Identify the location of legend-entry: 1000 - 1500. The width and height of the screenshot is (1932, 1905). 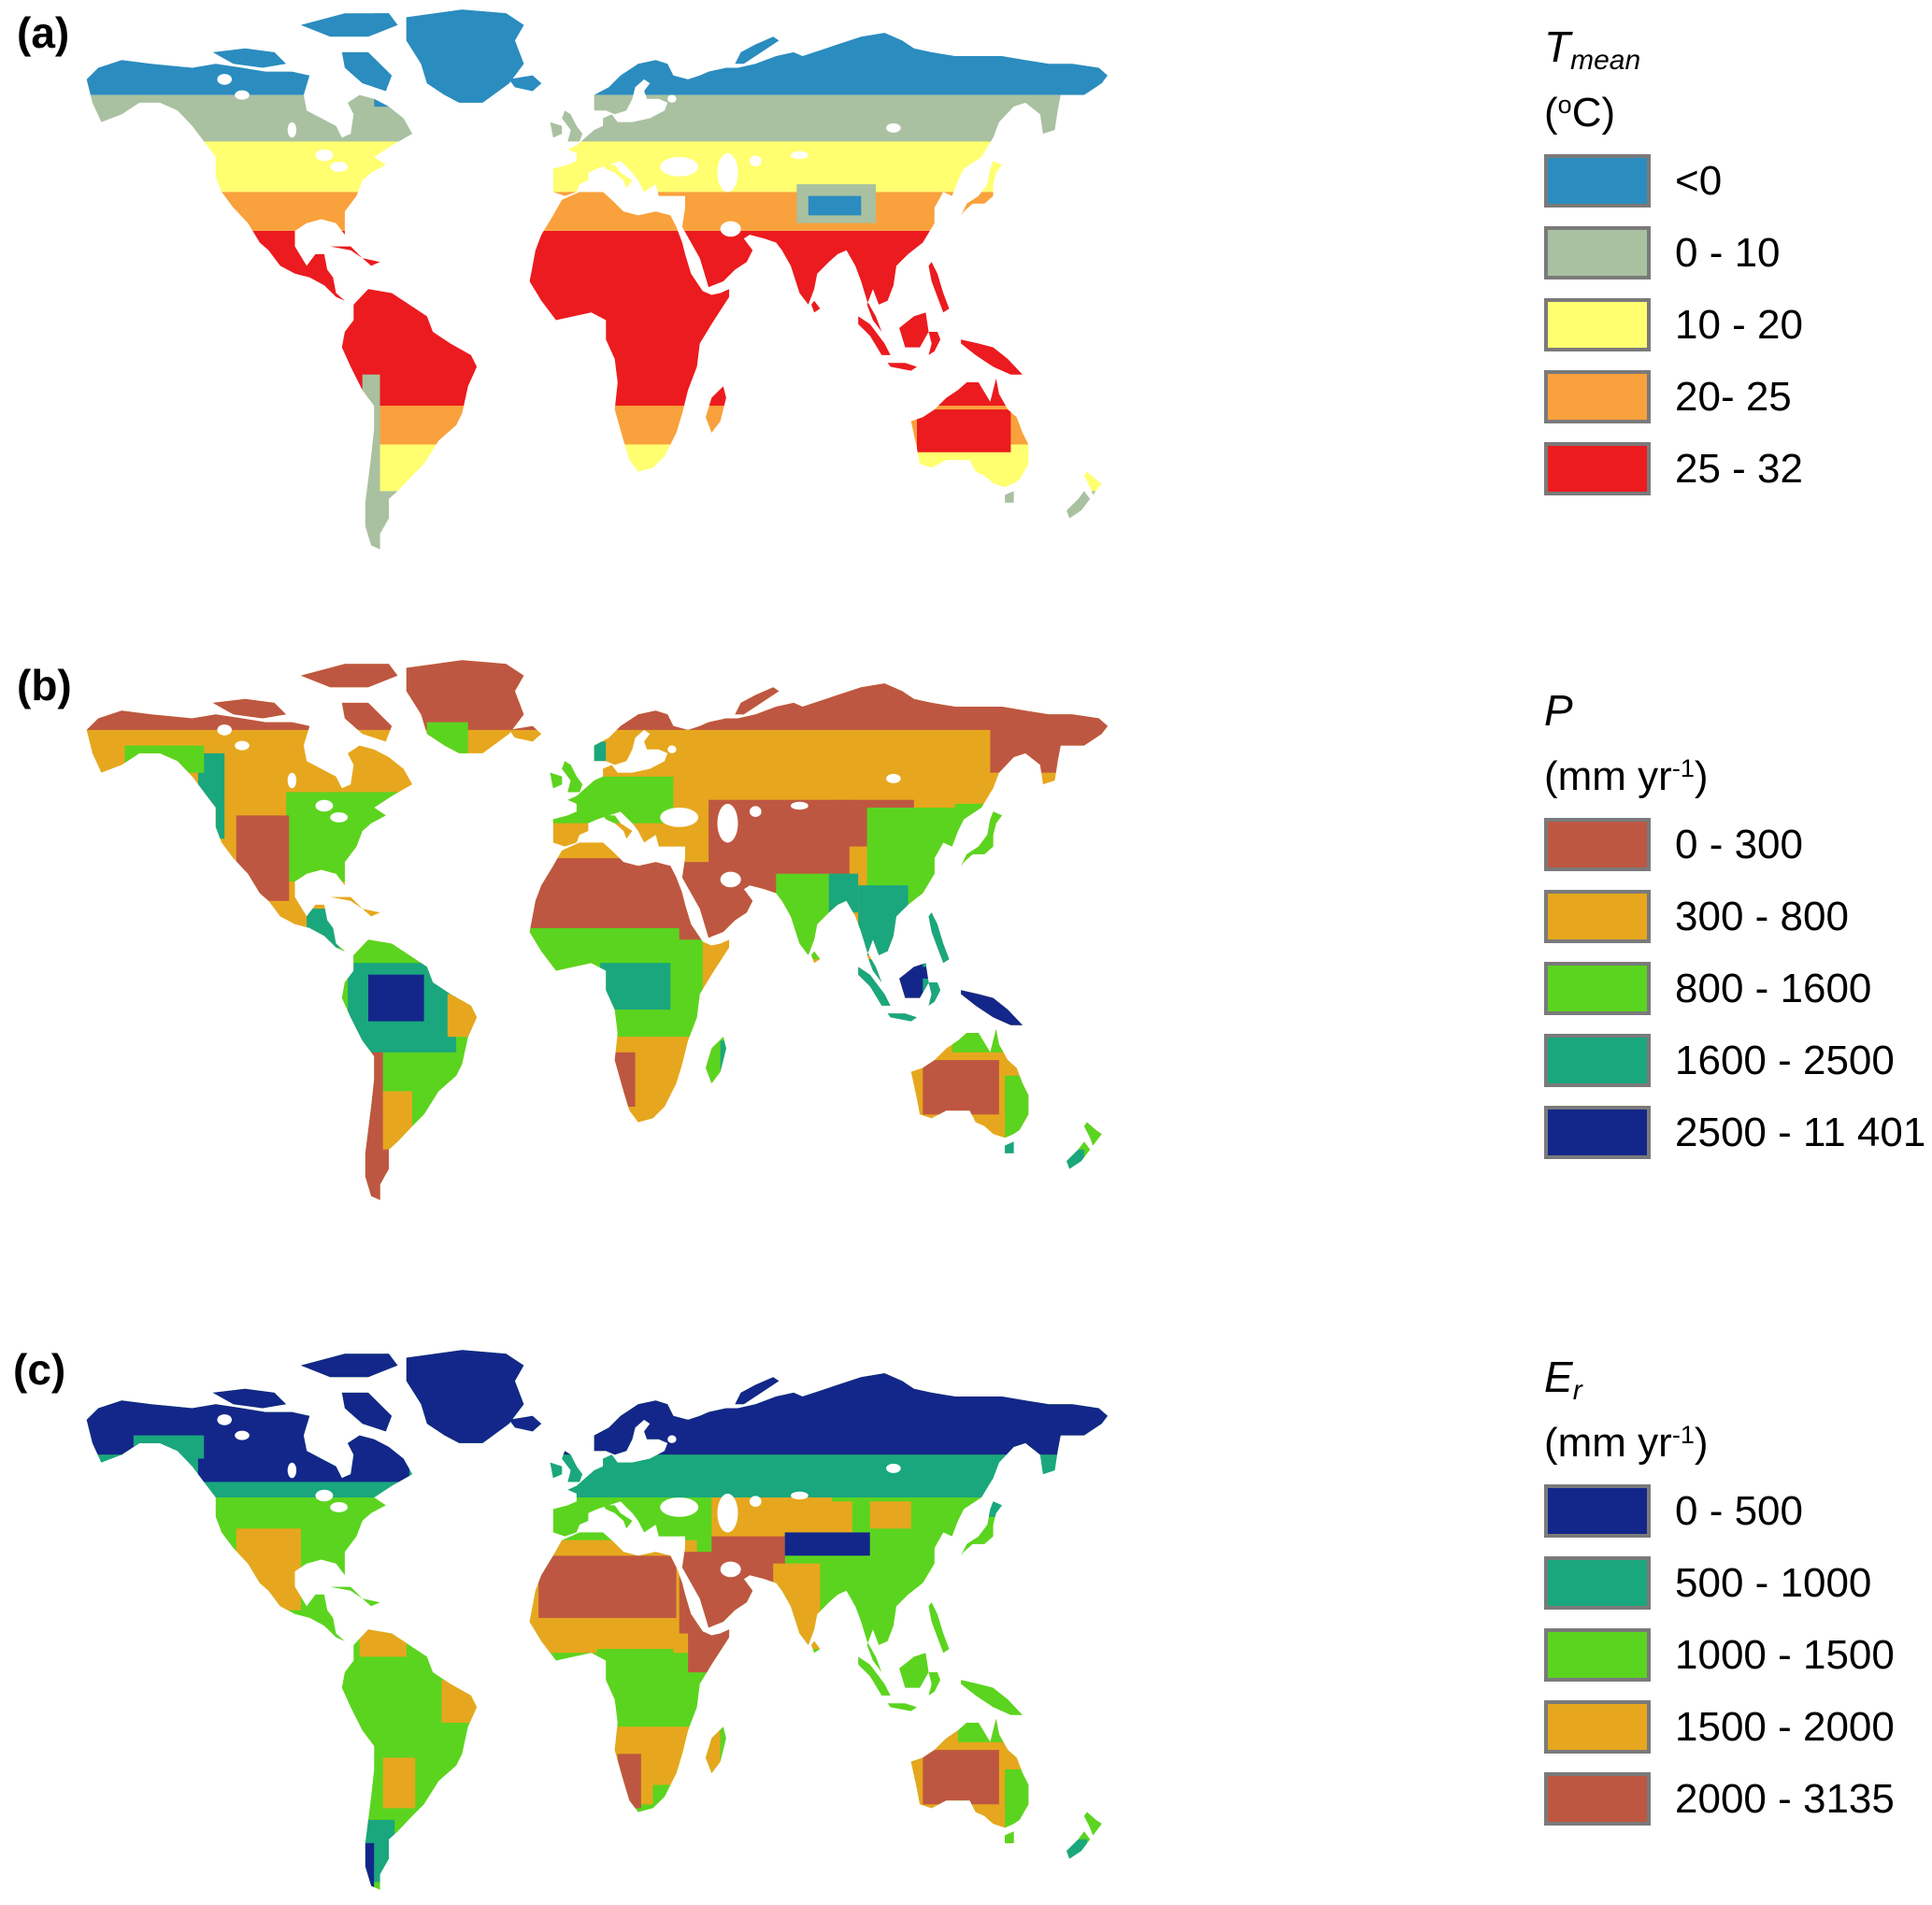
(1733, 1655).